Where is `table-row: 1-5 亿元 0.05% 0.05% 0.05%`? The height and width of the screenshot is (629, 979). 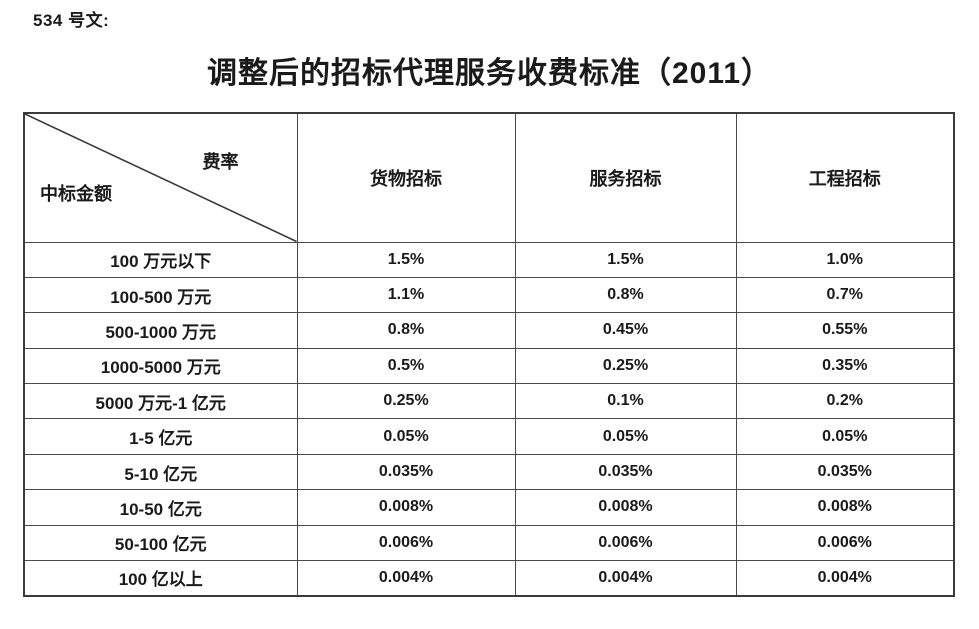 table-row: 1-5 亿元 0.05% 0.05% 0.05% is located at coordinates (489, 436).